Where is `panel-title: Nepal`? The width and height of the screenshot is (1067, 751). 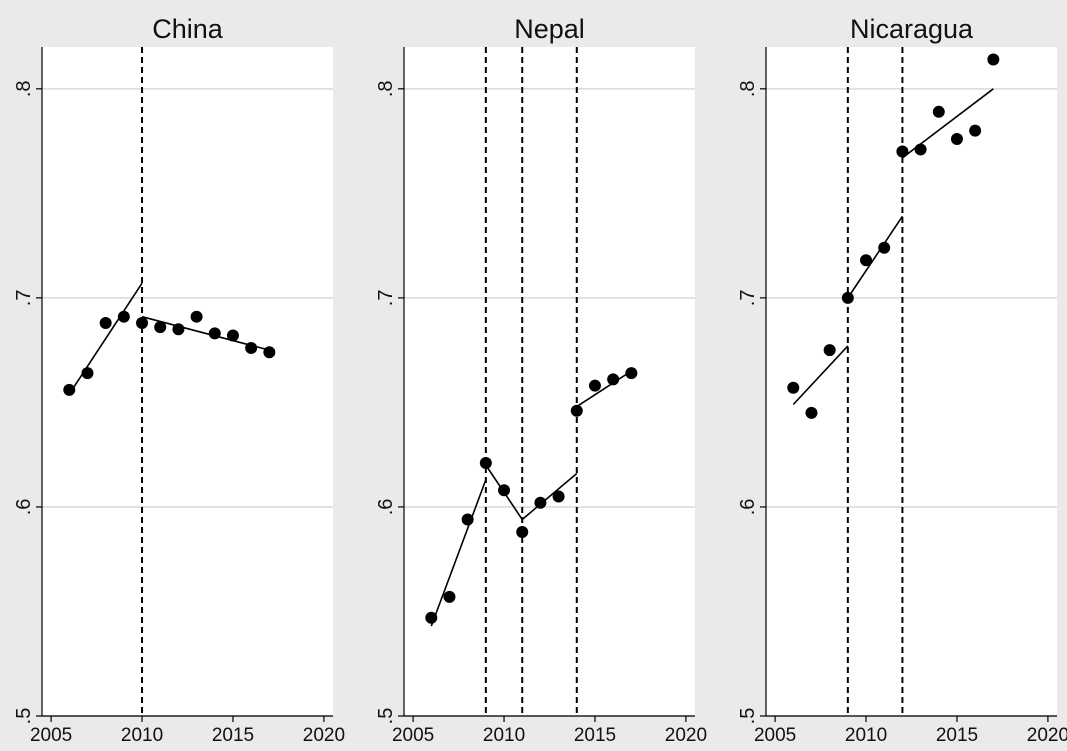
panel-title: Nepal is located at coordinates (549, 29).